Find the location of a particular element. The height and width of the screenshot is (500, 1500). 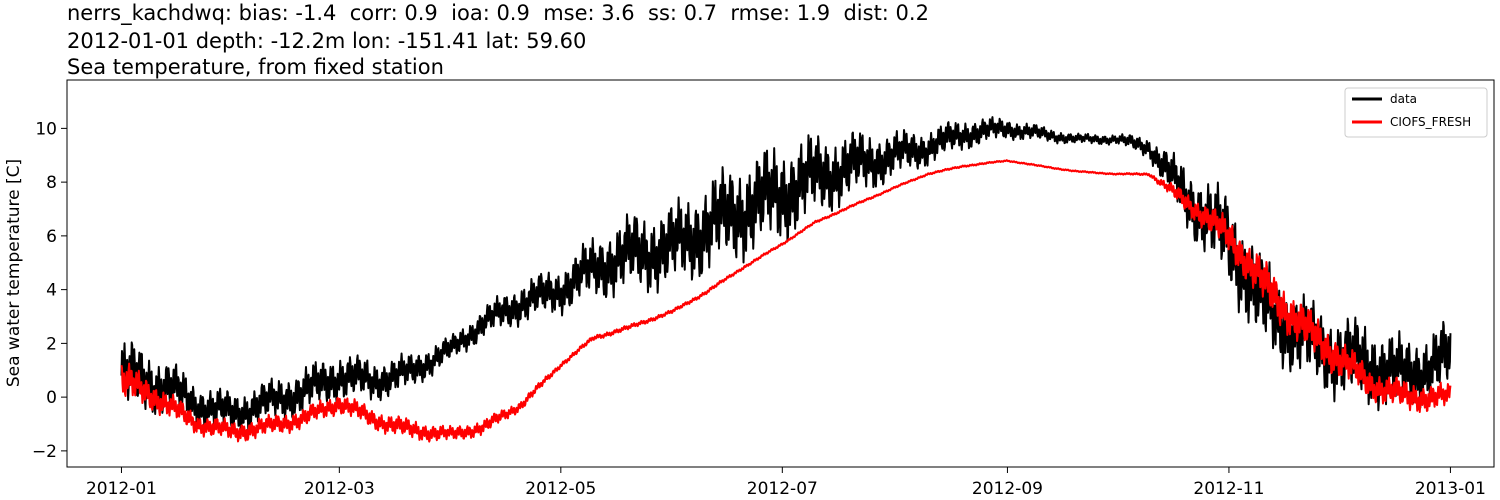

y-tick-label: 4 is located at coordinates (51, 291).